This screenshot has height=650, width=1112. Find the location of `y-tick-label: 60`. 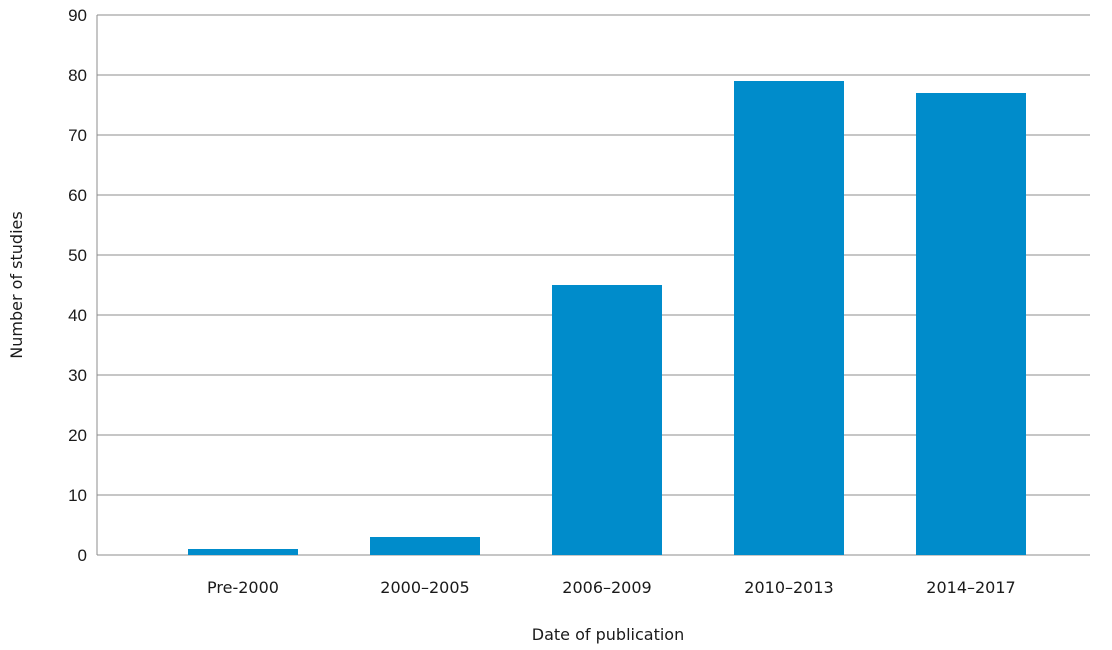

y-tick-label: 60 is located at coordinates (77, 195).